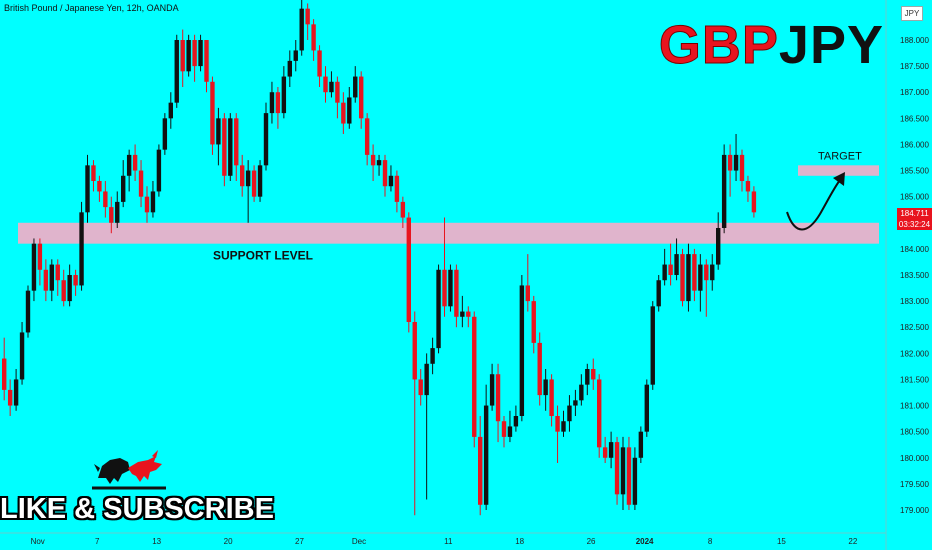 This screenshot has width=932, height=550. What do you see at coordinates (444, 541) in the screenshot?
I see `time-axis: Nov 7 13 20 27 Dec 11 18 26 2024 8 15 22` at bounding box center [444, 541].